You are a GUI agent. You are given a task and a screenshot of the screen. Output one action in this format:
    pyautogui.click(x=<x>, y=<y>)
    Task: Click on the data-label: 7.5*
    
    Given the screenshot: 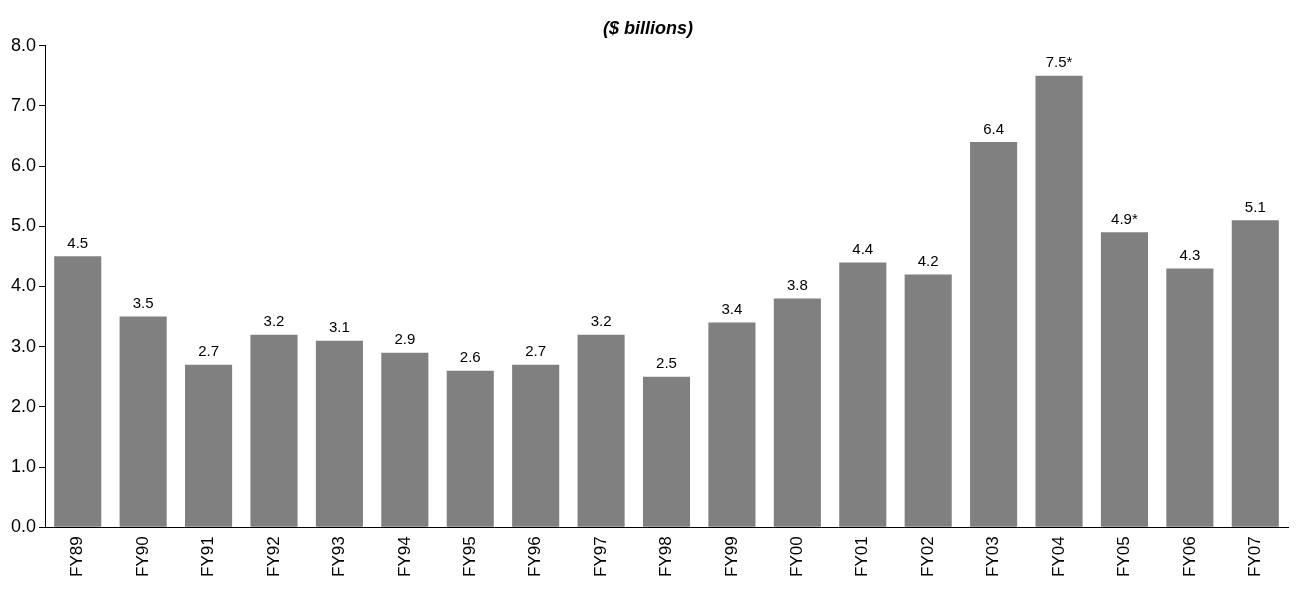 What is the action you would take?
    pyautogui.click(x=1059, y=62)
    